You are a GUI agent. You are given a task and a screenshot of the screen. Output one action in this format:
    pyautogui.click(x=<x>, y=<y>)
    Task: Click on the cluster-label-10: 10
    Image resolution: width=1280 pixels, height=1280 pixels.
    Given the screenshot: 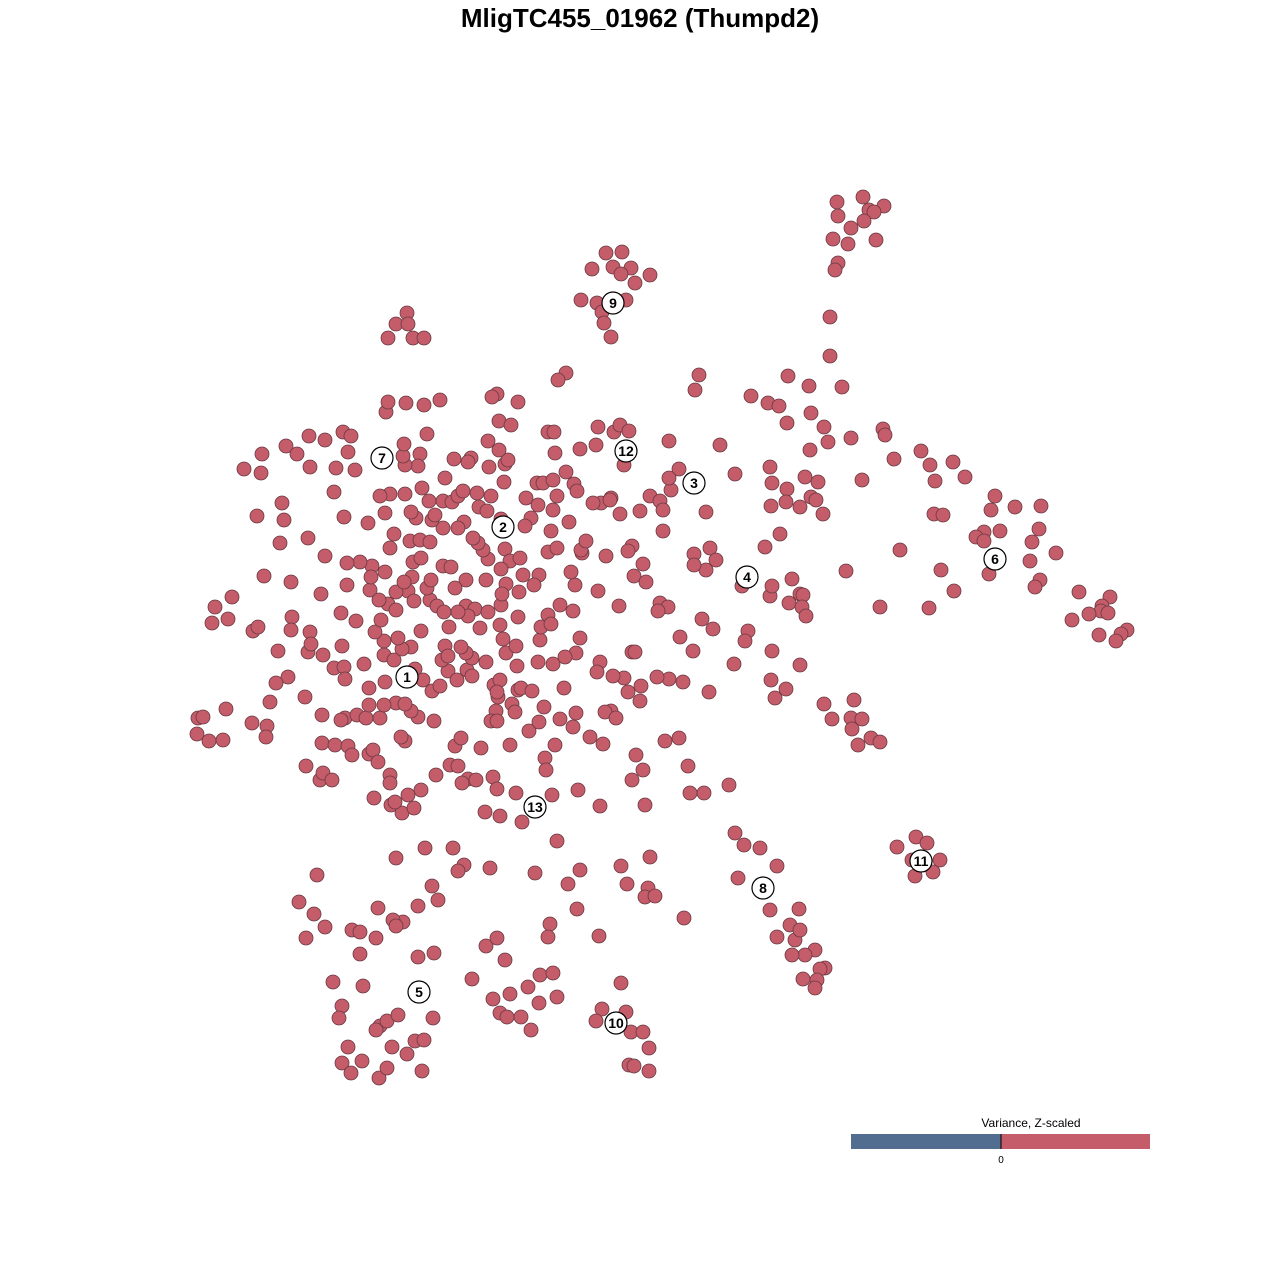 What is the action you would take?
    pyautogui.click(x=616, y=1023)
    